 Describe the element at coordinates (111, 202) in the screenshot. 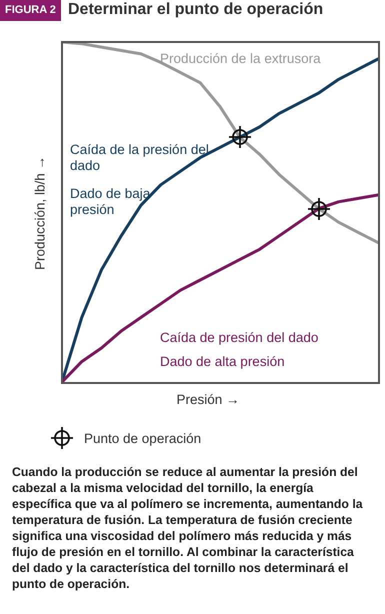

I see `annotation: Dado de baja presión` at that location.